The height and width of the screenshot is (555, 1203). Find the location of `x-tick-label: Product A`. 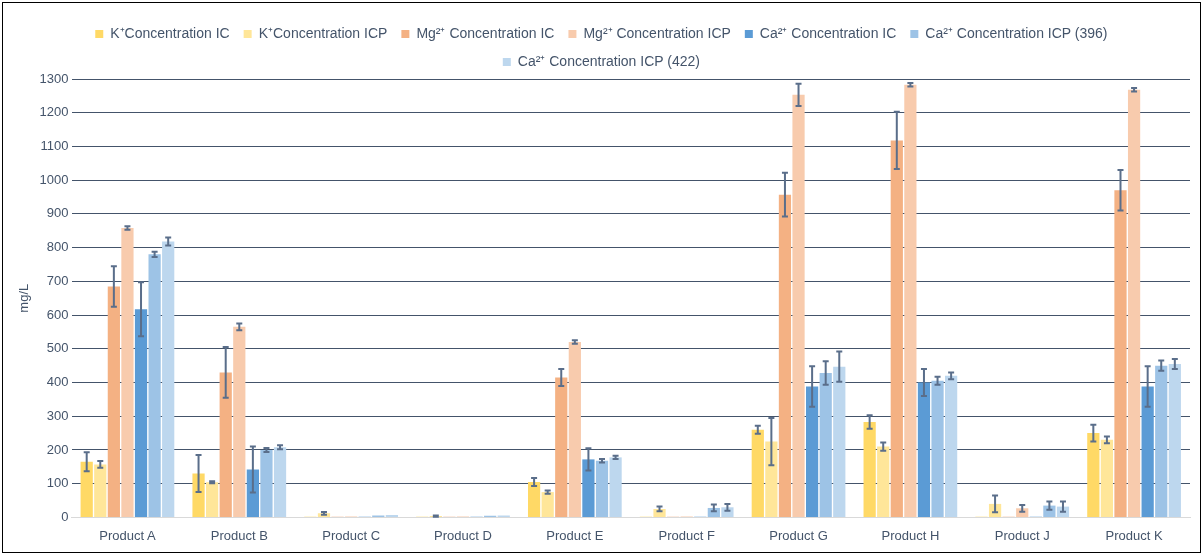

x-tick-label: Product A is located at coordinates (127, 535).